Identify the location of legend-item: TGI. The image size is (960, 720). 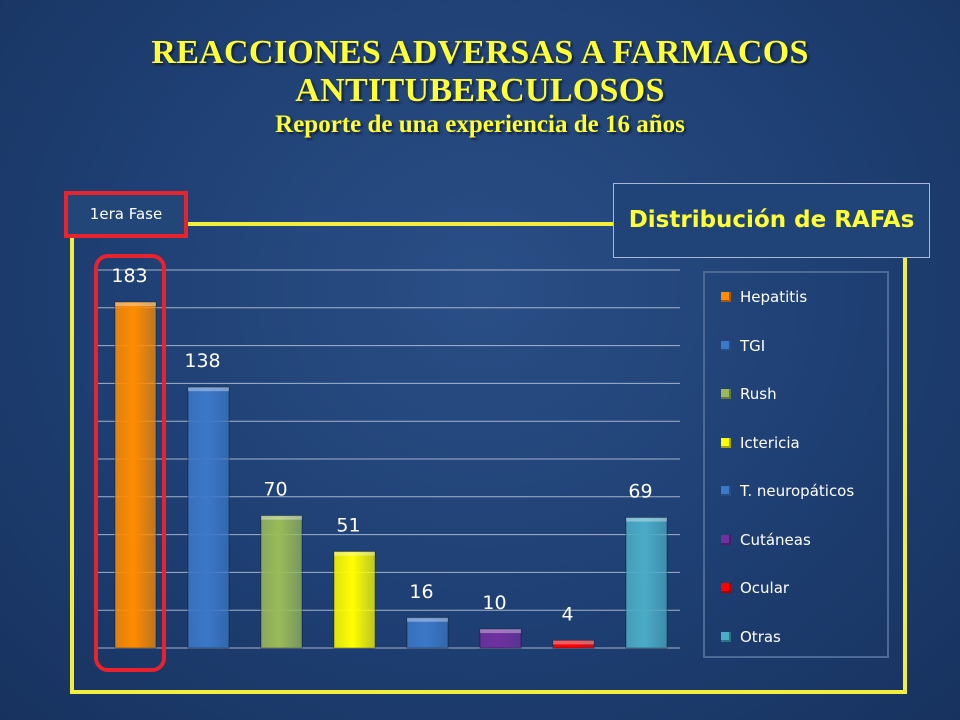
(743, 346).